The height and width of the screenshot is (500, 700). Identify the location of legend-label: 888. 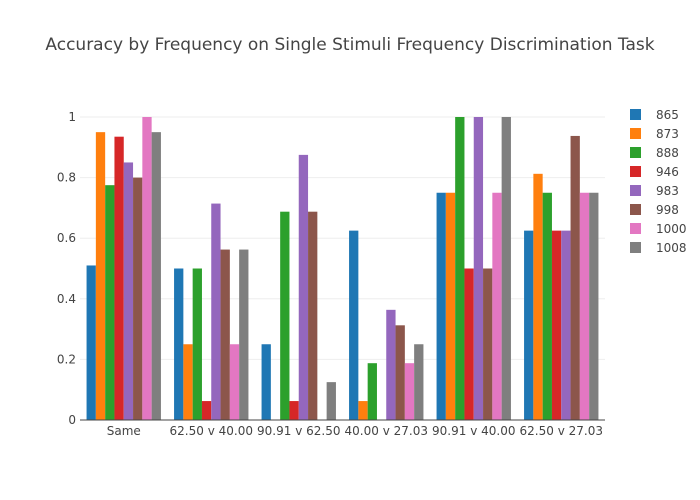
(667, 153).